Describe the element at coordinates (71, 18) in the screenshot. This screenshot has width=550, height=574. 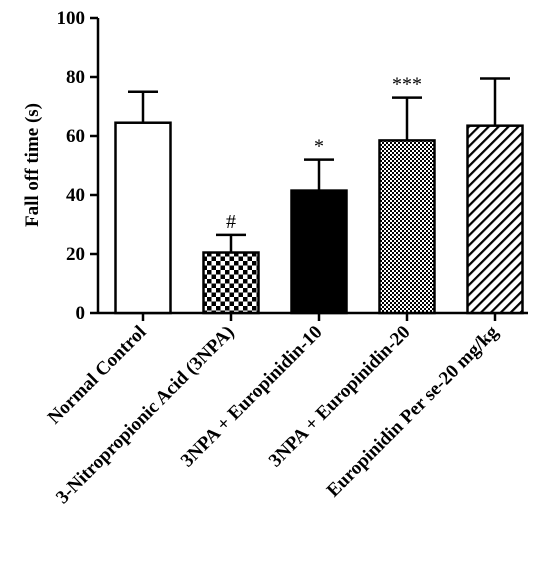
I see `y-tick-label: 100` at that location.